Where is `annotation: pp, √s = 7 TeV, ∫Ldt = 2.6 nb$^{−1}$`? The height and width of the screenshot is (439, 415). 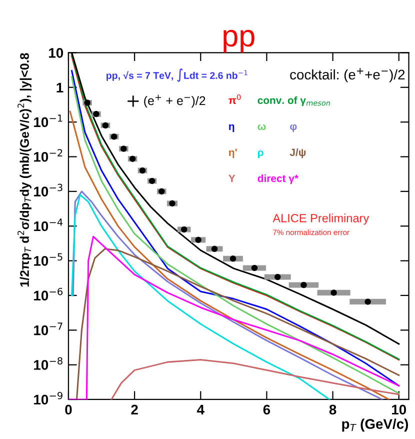 annotation: pp, √s = 7 TeV, ∫Ldt = 2.6 nb$^{−1}$ is located at coordinates (177, 75).